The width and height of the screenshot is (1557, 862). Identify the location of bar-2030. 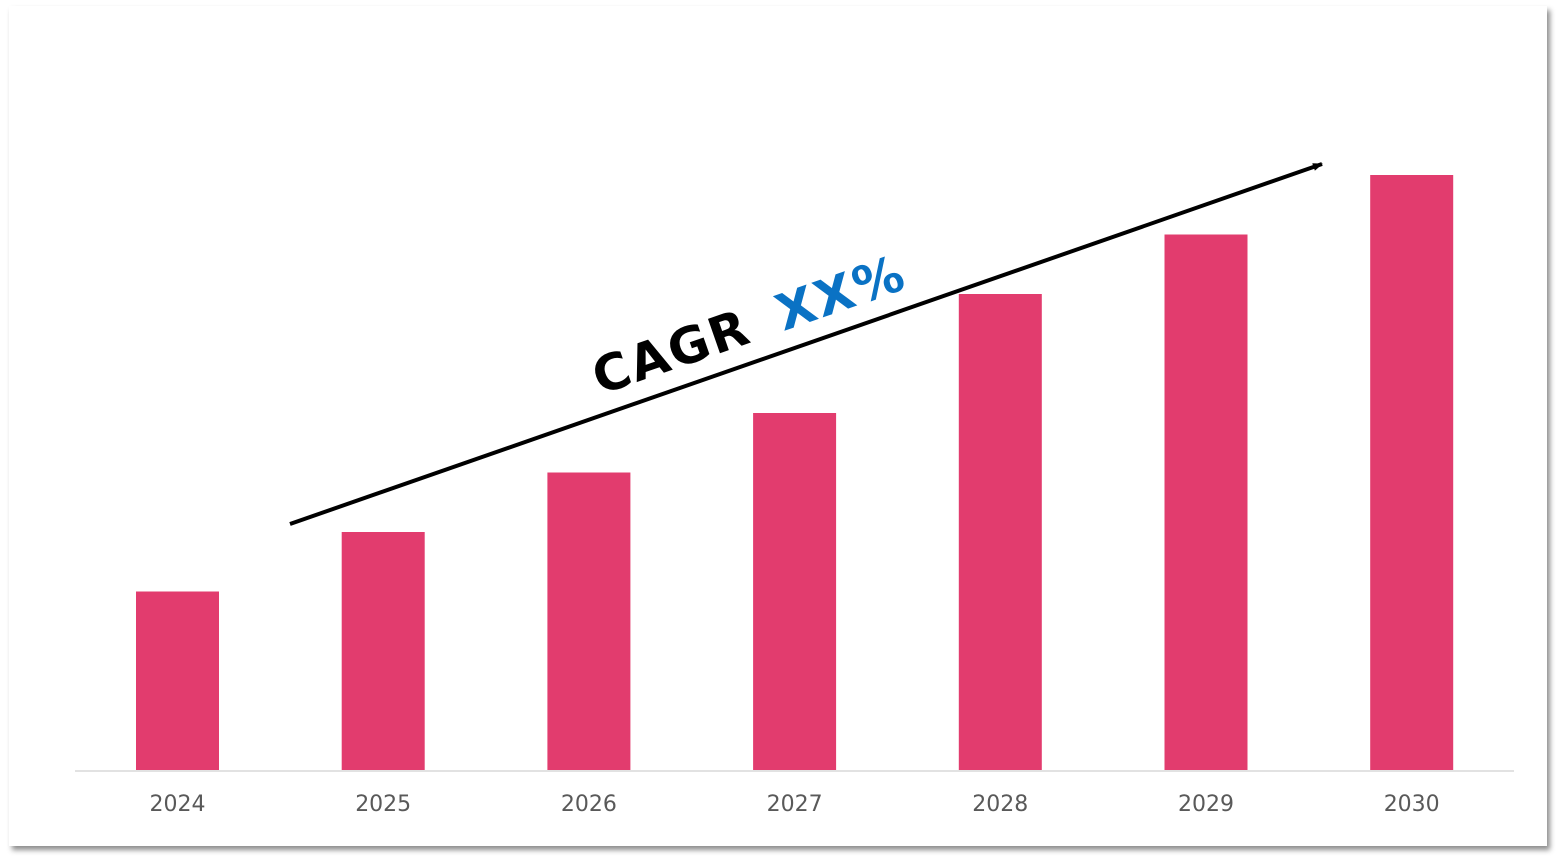
(1412, 472).